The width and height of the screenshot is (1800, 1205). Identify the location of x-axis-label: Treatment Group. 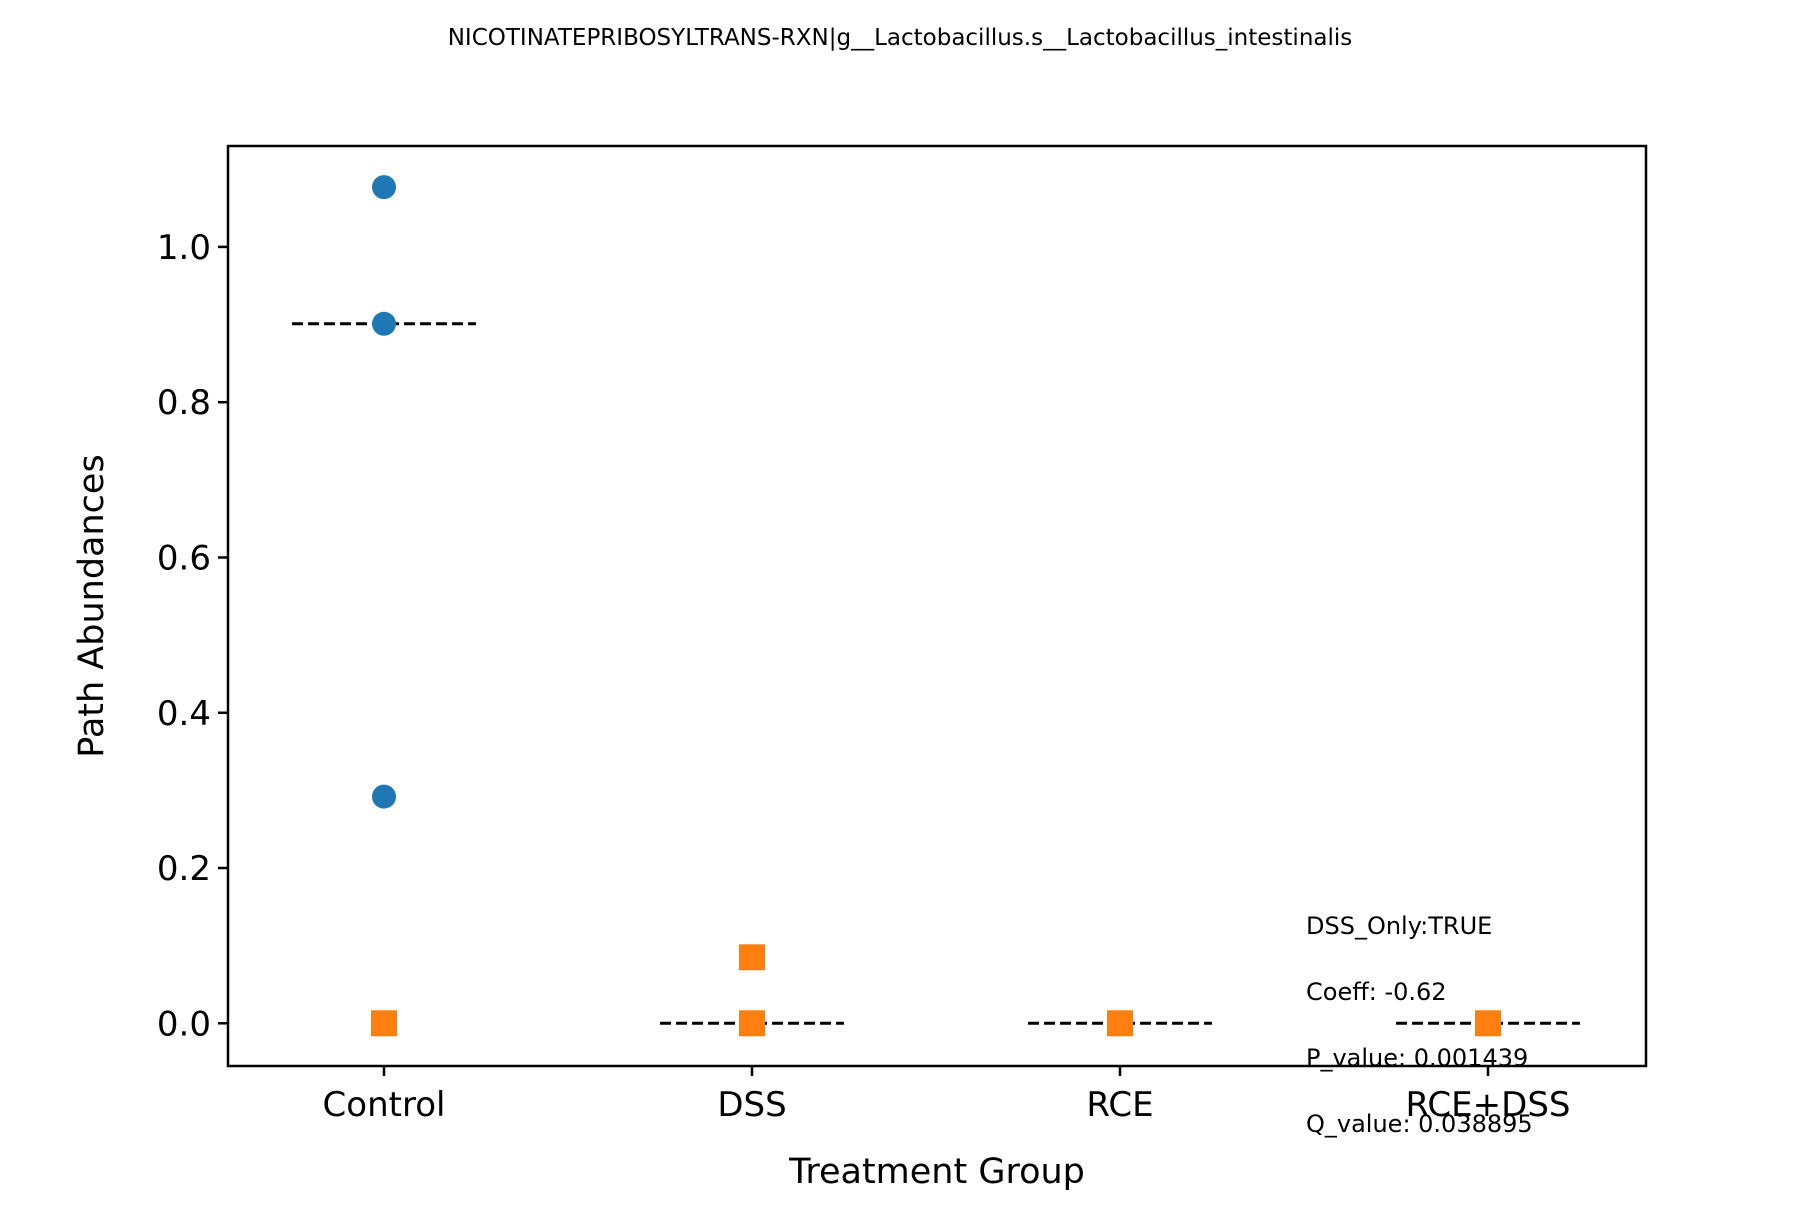
(936, 1172).